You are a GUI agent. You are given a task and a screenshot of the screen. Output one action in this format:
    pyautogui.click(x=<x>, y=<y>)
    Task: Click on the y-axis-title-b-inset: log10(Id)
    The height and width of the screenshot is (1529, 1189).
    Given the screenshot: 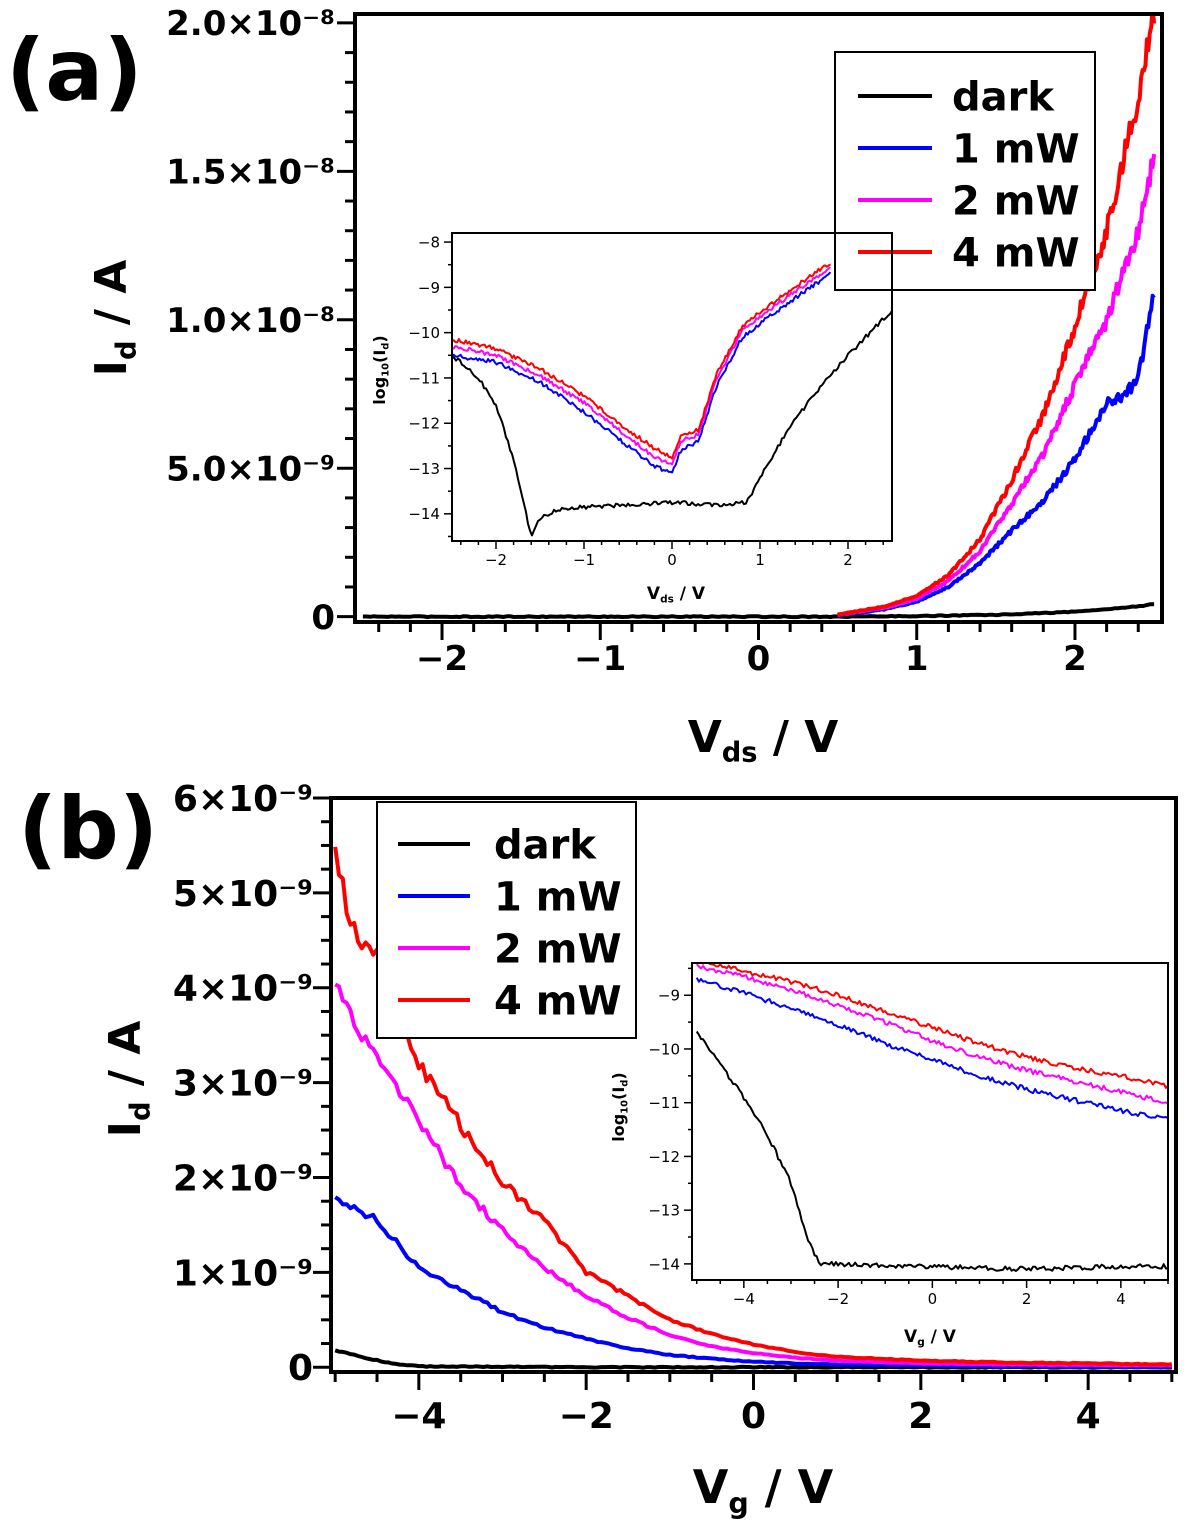 What is the action you would take?
    pyautogui.click(x=620, y=1106)
    